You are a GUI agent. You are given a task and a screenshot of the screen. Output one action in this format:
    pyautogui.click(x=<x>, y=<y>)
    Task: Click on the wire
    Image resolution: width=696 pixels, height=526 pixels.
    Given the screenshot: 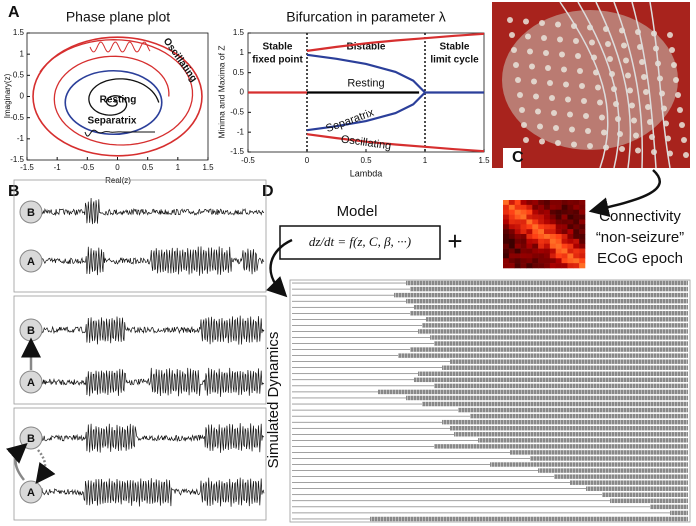 What is the action you would take?
    pyautogui.click(x=613, y=85)
    